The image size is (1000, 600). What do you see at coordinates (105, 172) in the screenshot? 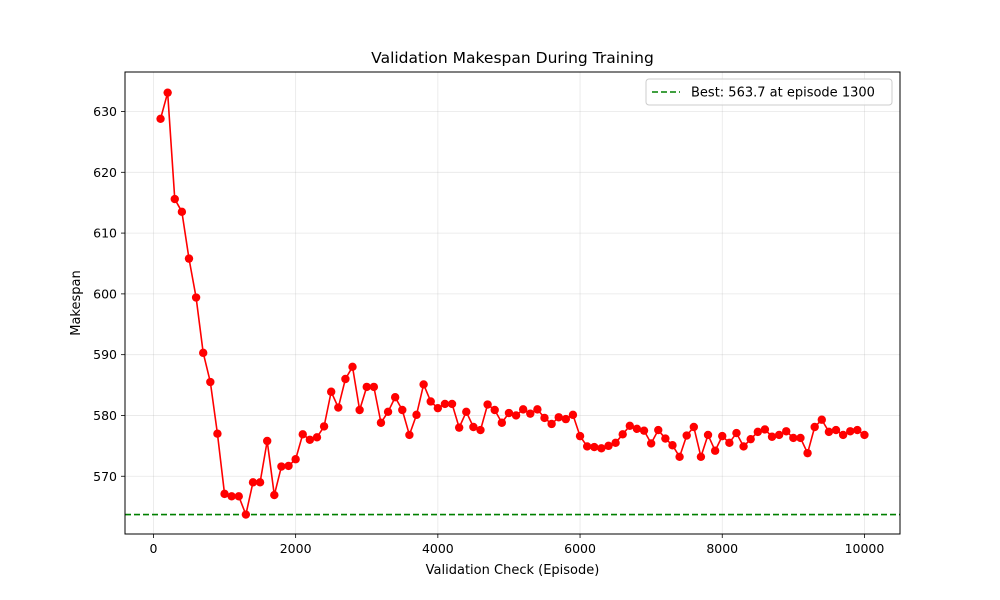
I see `y-tick-label: 620` at bounding box center [105, 172].